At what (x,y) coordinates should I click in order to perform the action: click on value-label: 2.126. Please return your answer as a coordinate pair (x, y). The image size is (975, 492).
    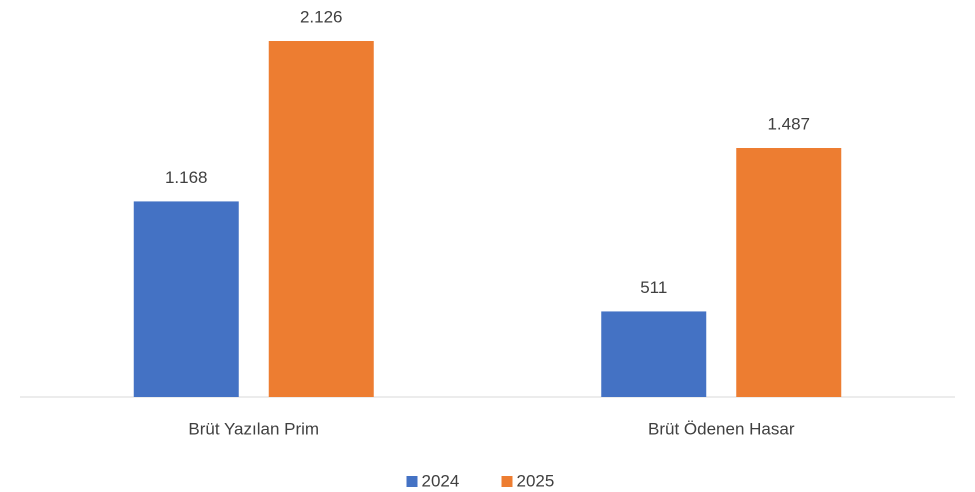
    Looking at the image, I should click on (321, 16).